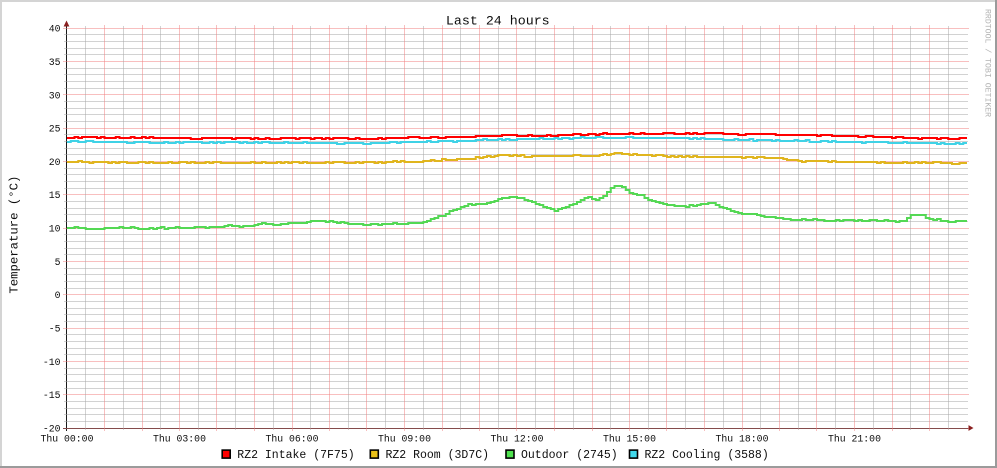  Describe the element at coordinates (58, 262) in the screenshot. I see `svg-text: 5` at that location.